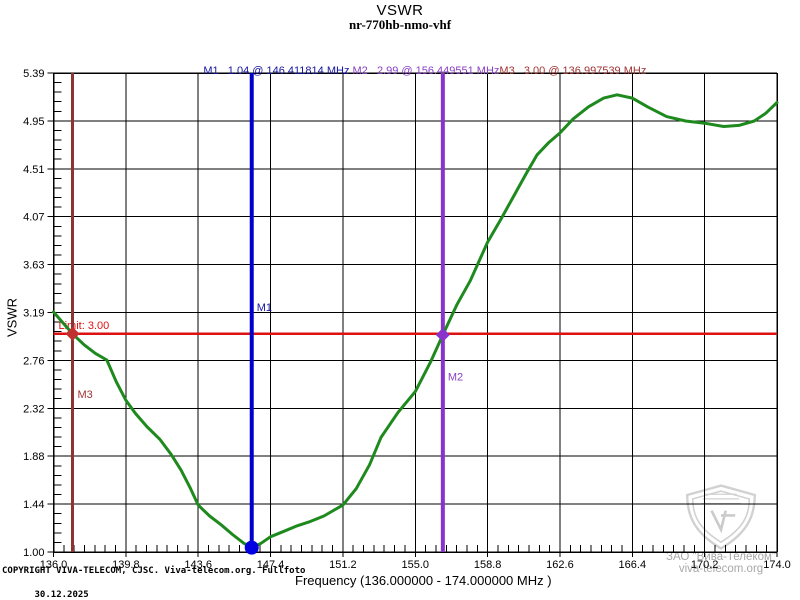  Describe the element at coordinates (449, 355) in the screenshot. I see `marker-m2: M2` at that location.